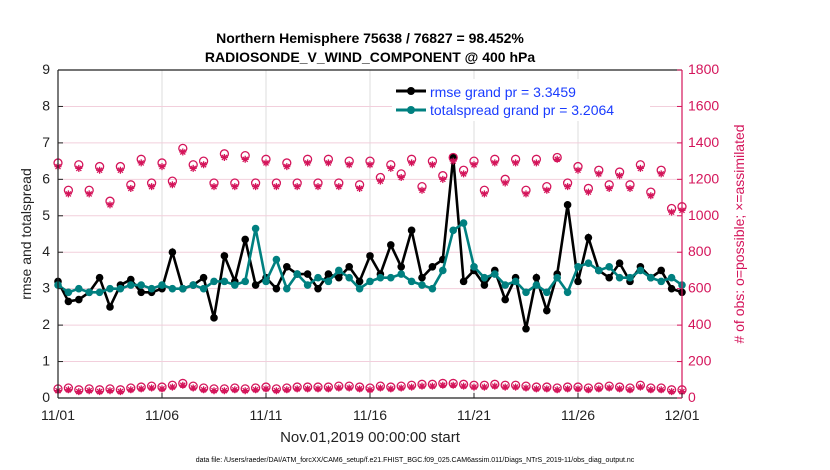  I want to click on legend-rmse-marker, so click(411, 91).